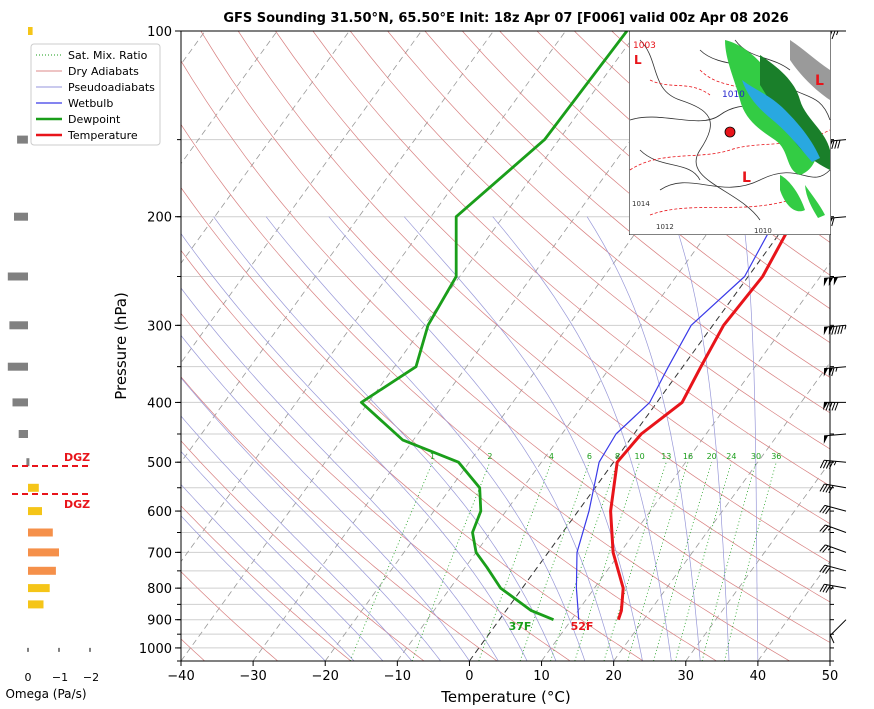 The width and height of the screenshot is (874, 709). I want to click on x-tick-label: −10, so click(397, 676).